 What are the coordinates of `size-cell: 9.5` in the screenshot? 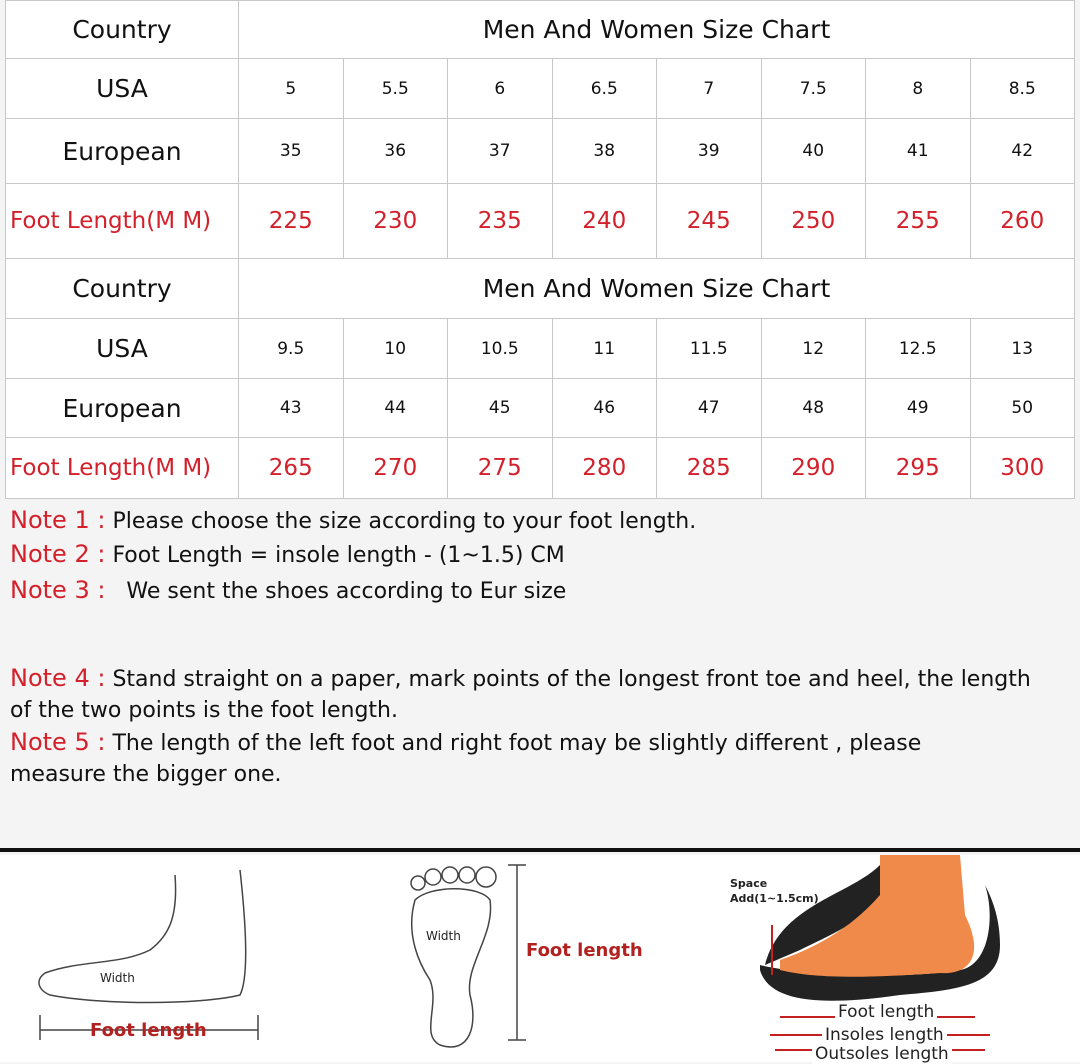 It's located at (291, 348).